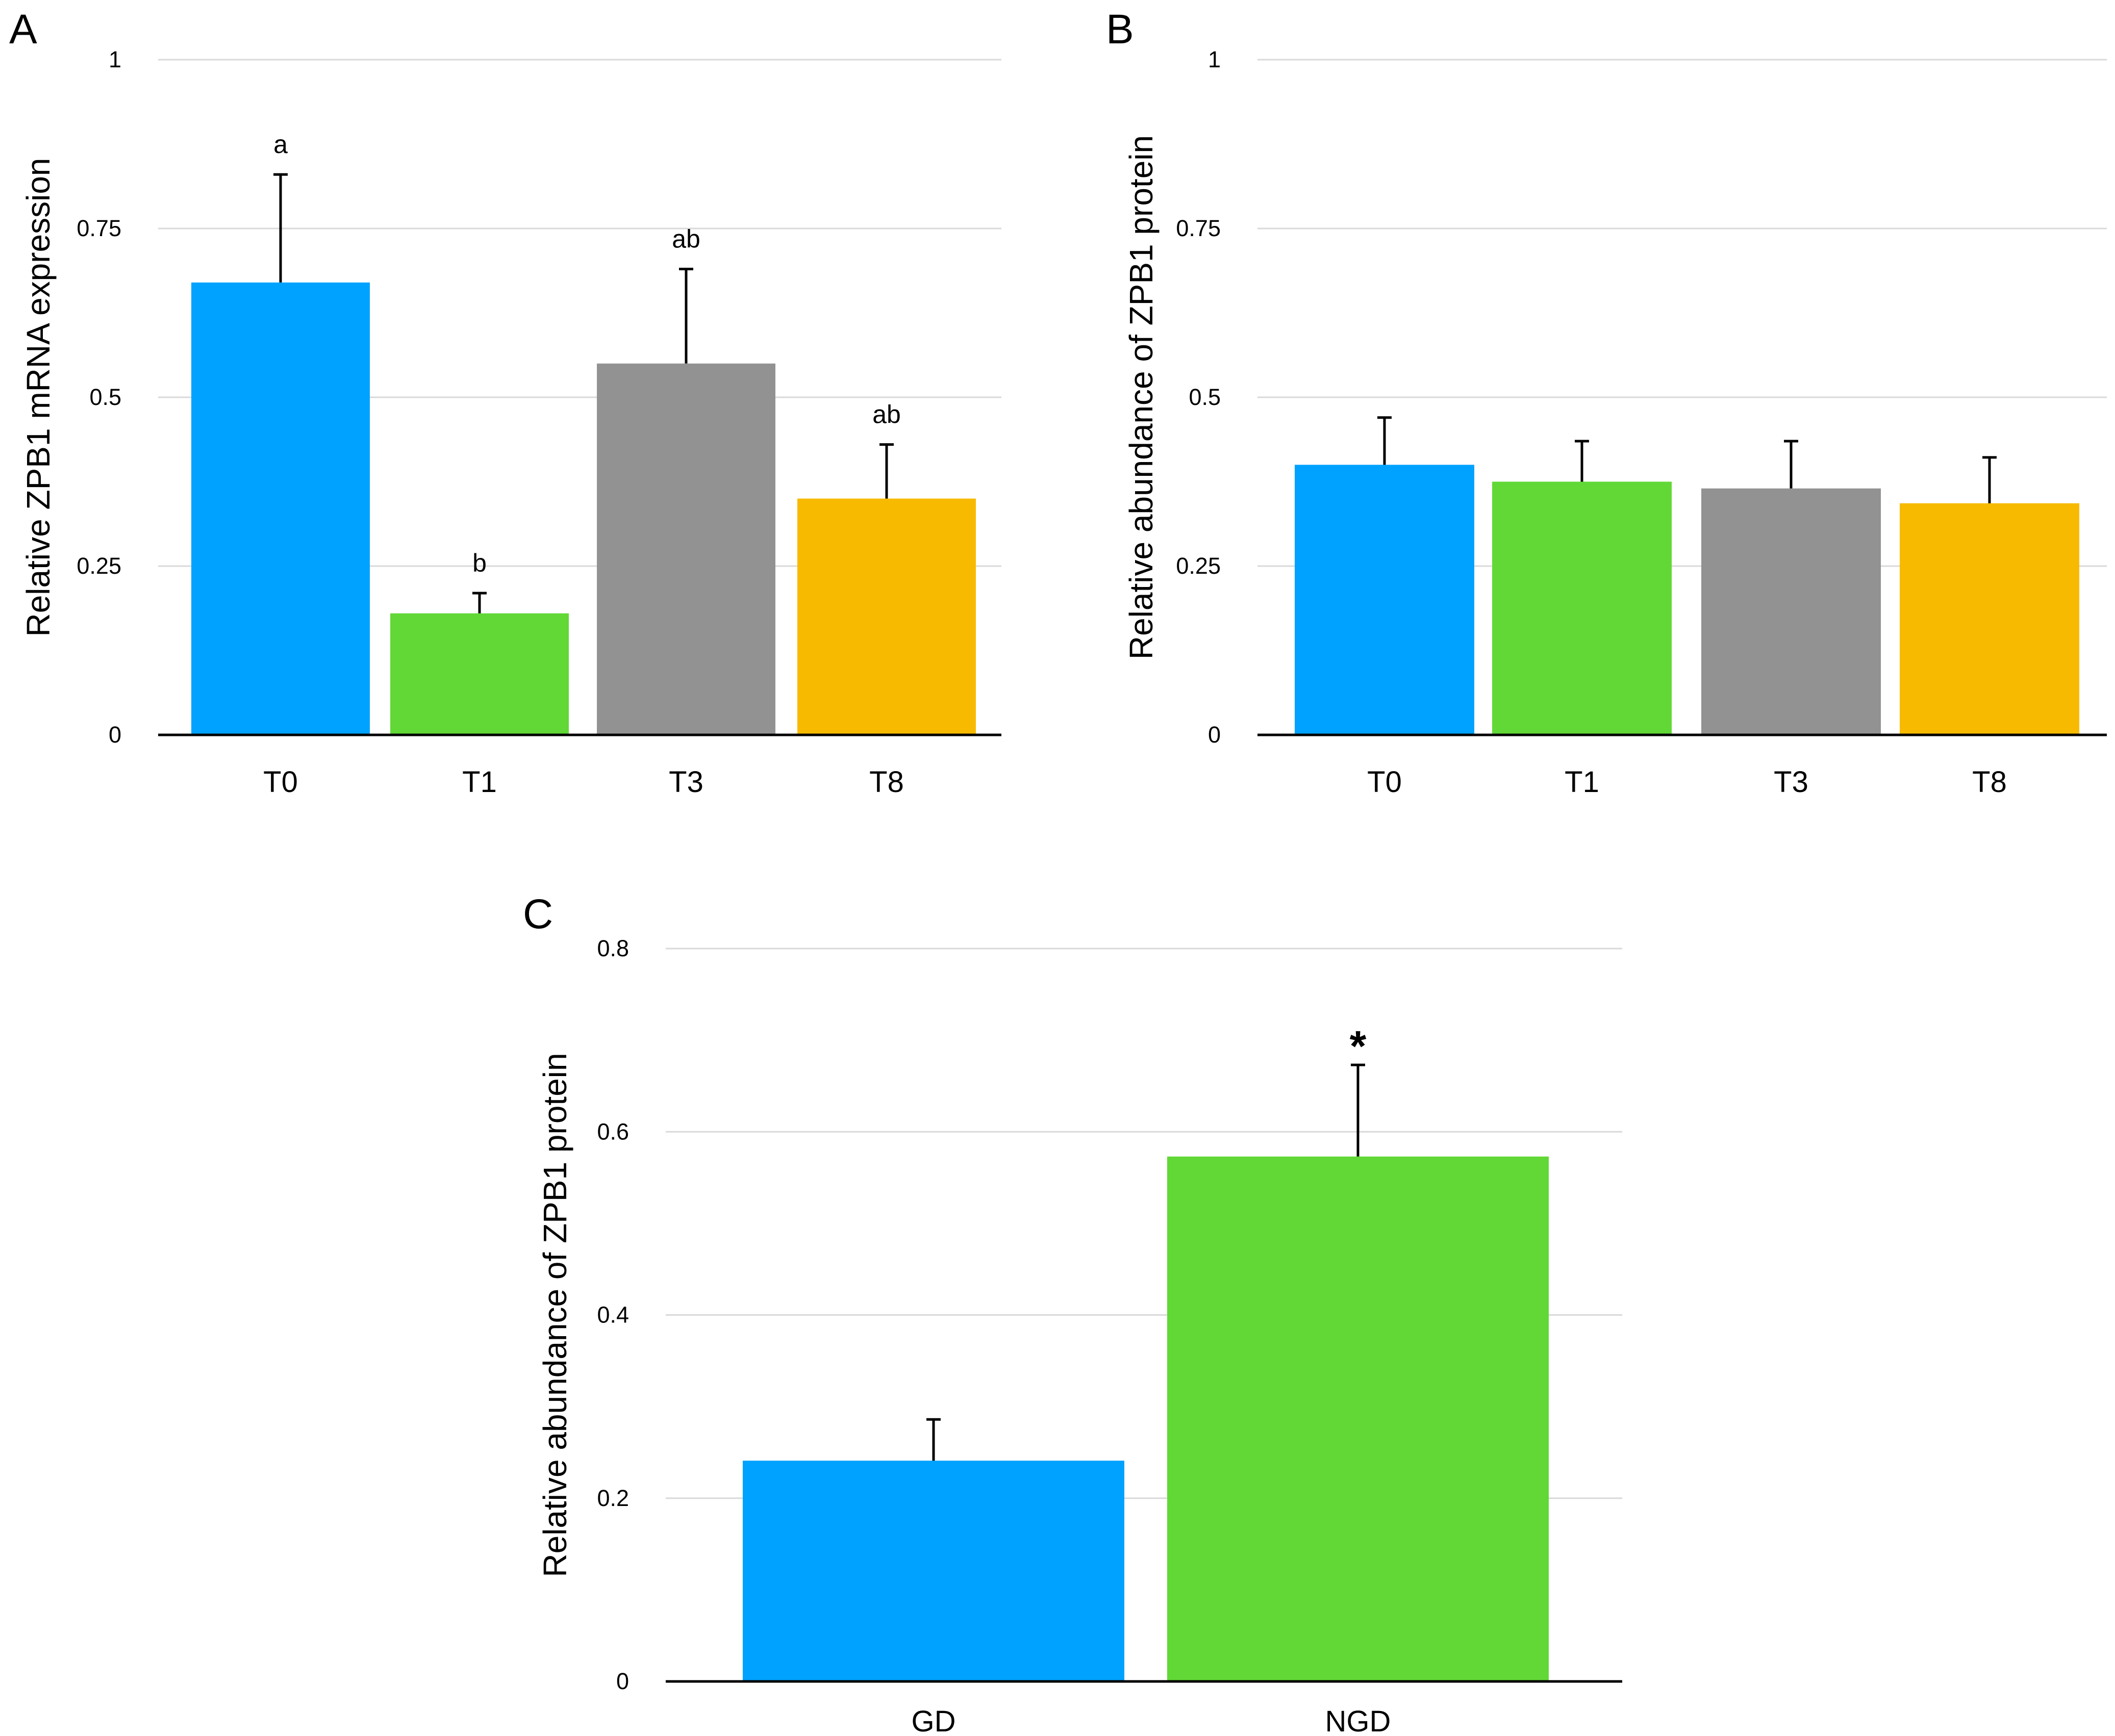 The height and width of the screenshot is (1736, 2115). What do you see at coordinates (933, 1571) in the screenshot?
I see `panel-c-bar-gd` at bounding box center [933, 1571].